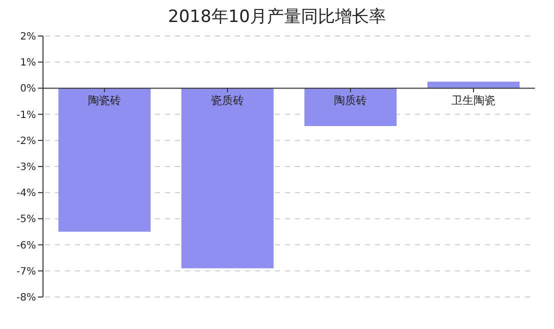 This screenshot has width=554, height=329. Describe the element at coordinates (28, 63) in the screenshot. I see `y-tick-label: 1%` at that location.